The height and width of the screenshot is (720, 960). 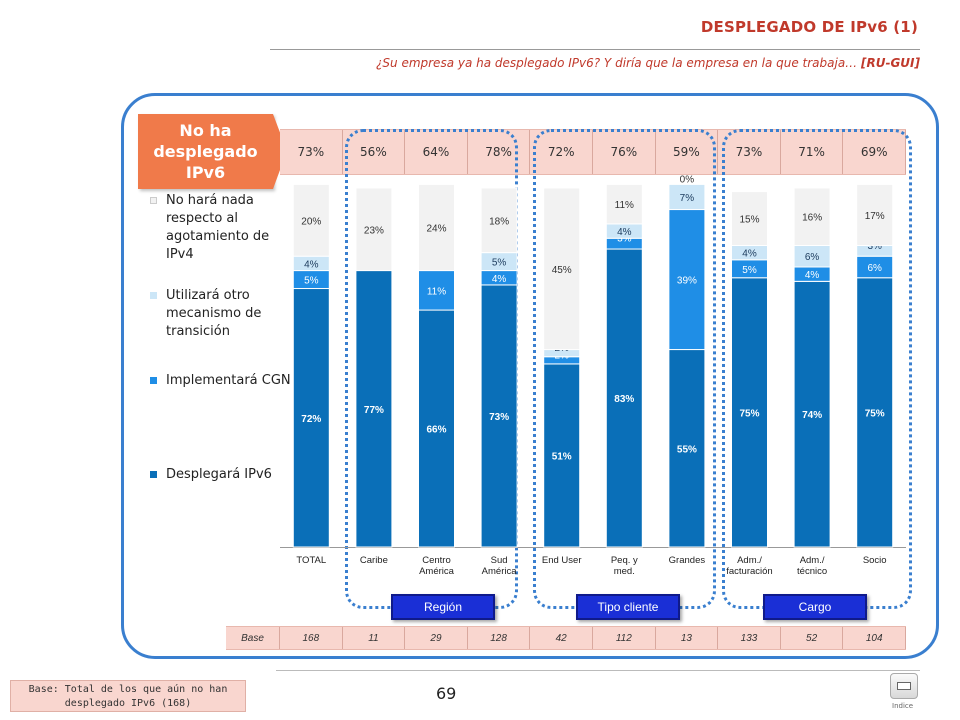 I want to click on index-button, so click(x=904, y=686).